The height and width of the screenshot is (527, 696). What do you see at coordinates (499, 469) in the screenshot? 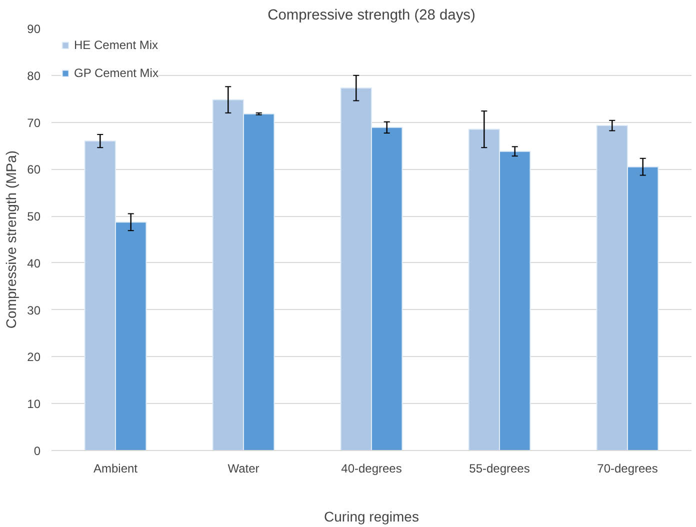
I see `x-tick-label: 55-degrees` at bounding box center [499, 469].